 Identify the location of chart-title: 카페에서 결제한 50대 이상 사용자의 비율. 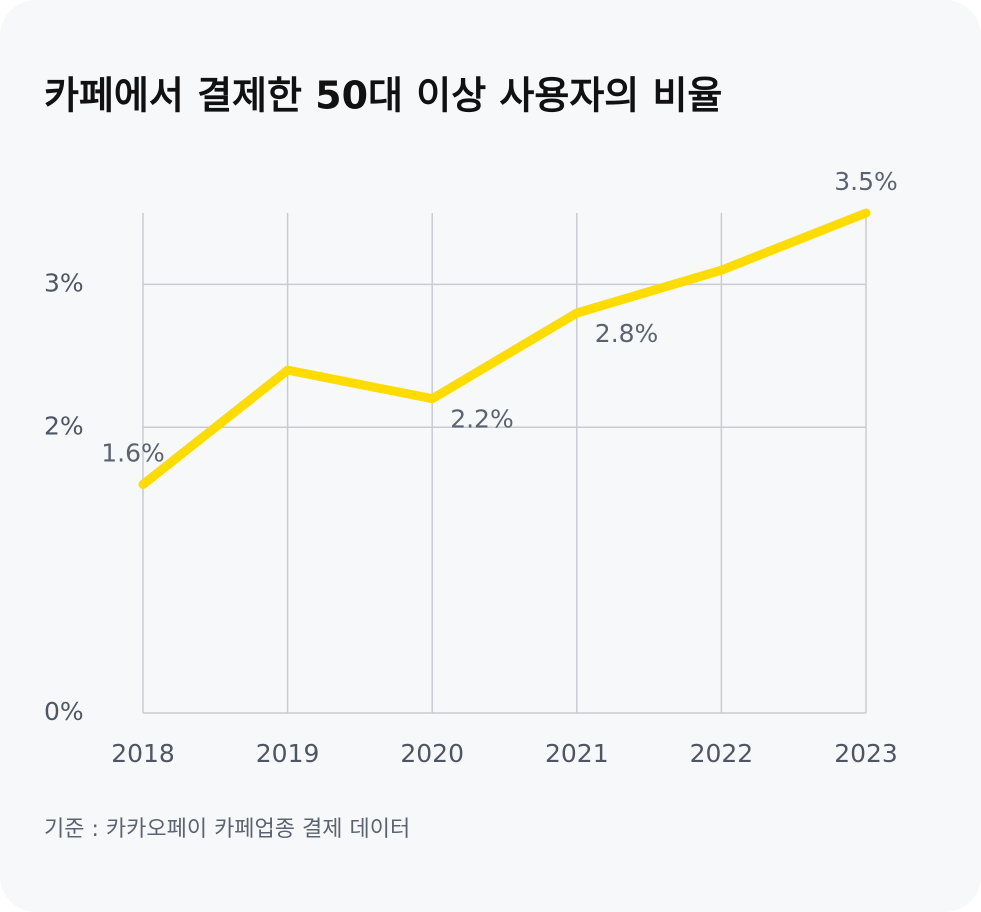
(383, 96).